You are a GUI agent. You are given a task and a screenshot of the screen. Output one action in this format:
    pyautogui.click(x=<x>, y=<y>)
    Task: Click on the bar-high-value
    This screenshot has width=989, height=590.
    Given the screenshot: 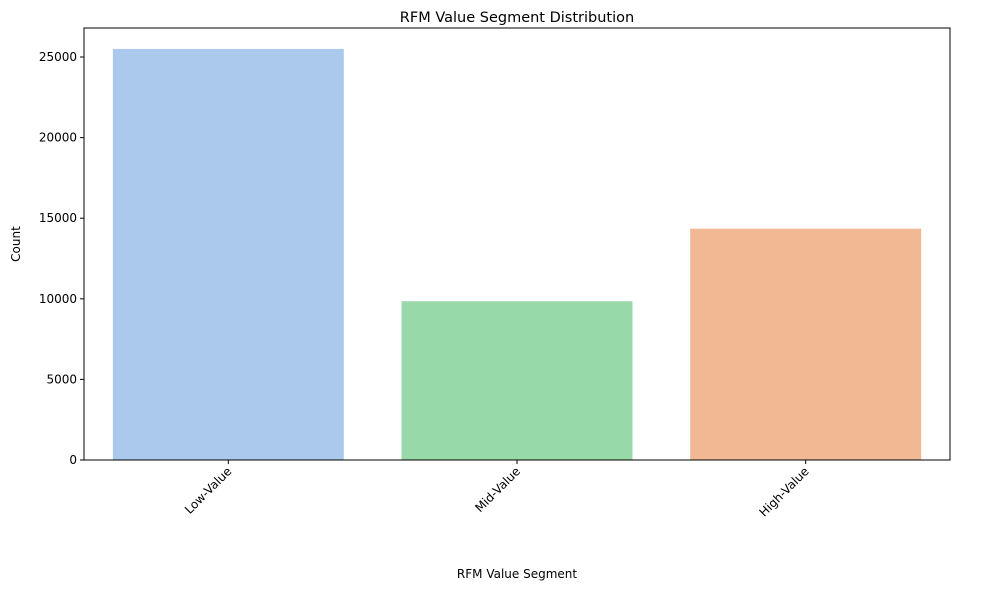 What is the action you would take?
    pyautogui.click(x=806, y=344)
    